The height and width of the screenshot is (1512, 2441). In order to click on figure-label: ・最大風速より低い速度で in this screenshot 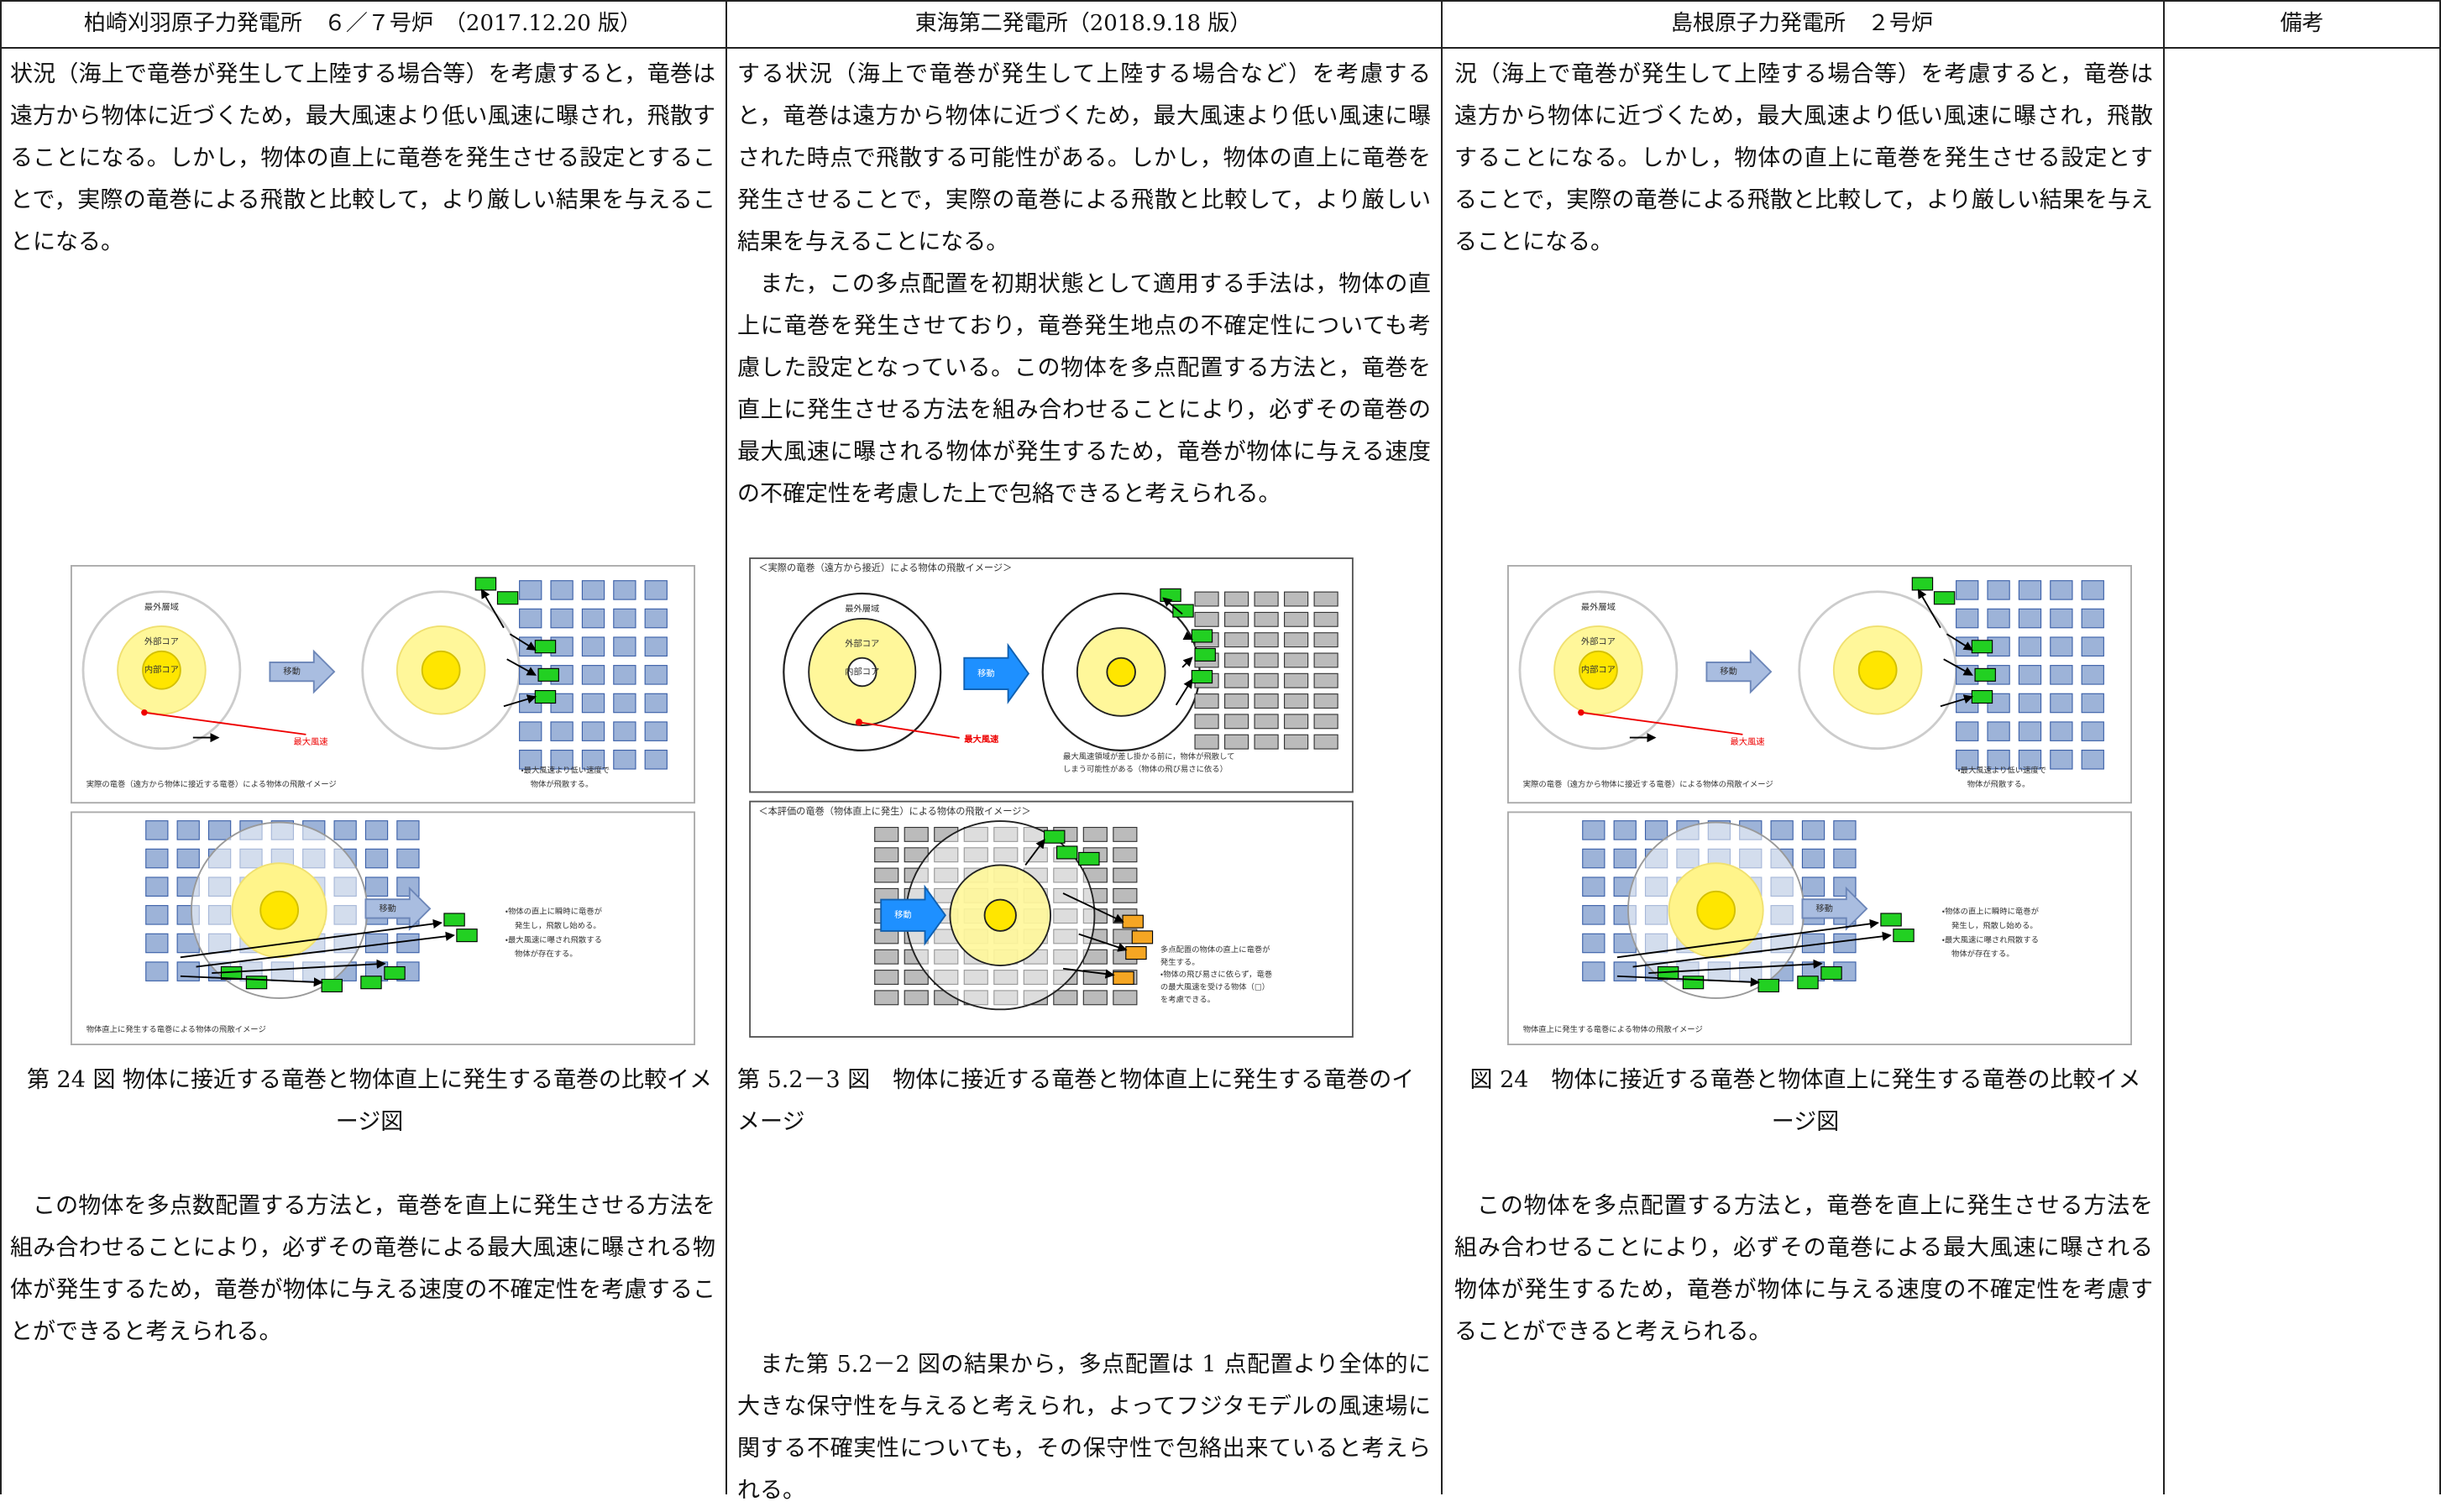, I will do `click(2001, 770)`.